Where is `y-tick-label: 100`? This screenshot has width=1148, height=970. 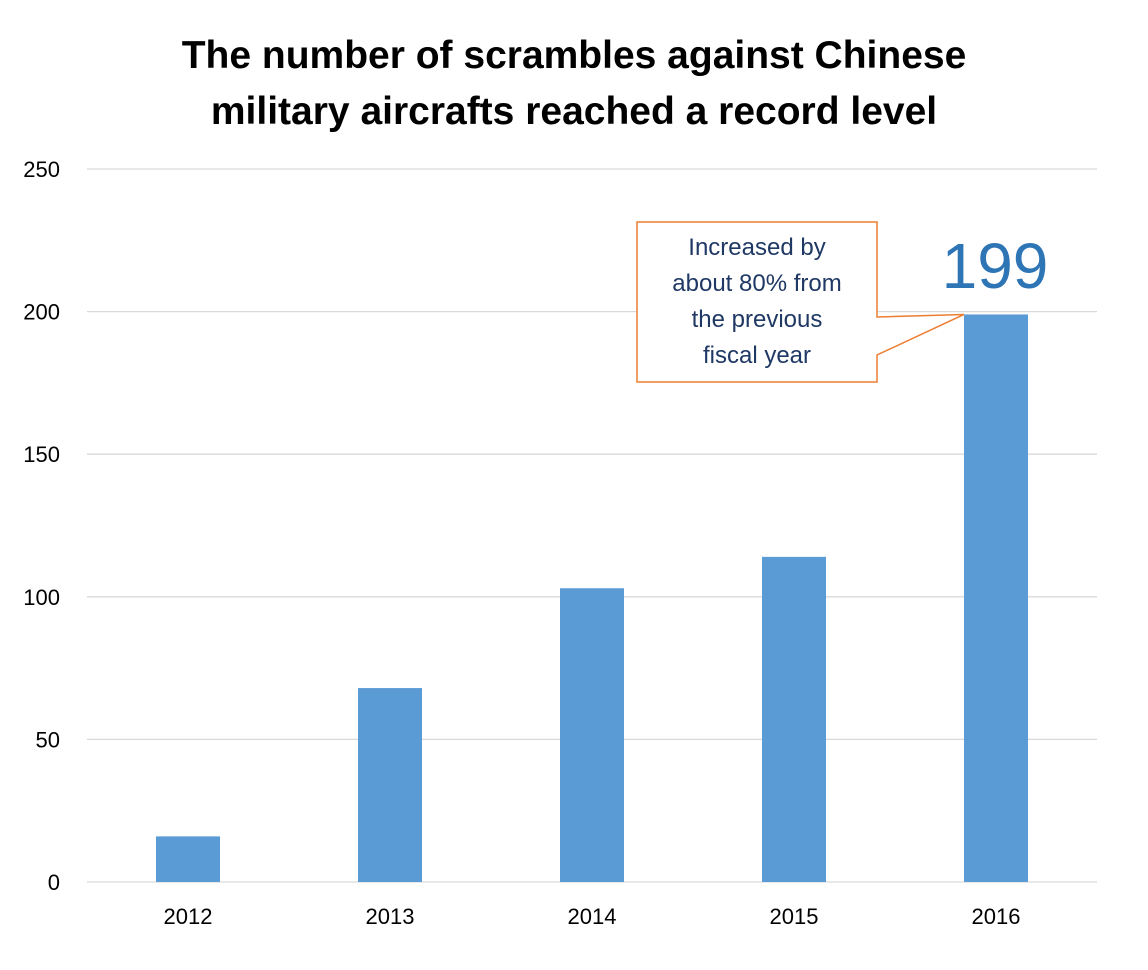 y-tick-label: 100 is located at coordinates (41, 597).